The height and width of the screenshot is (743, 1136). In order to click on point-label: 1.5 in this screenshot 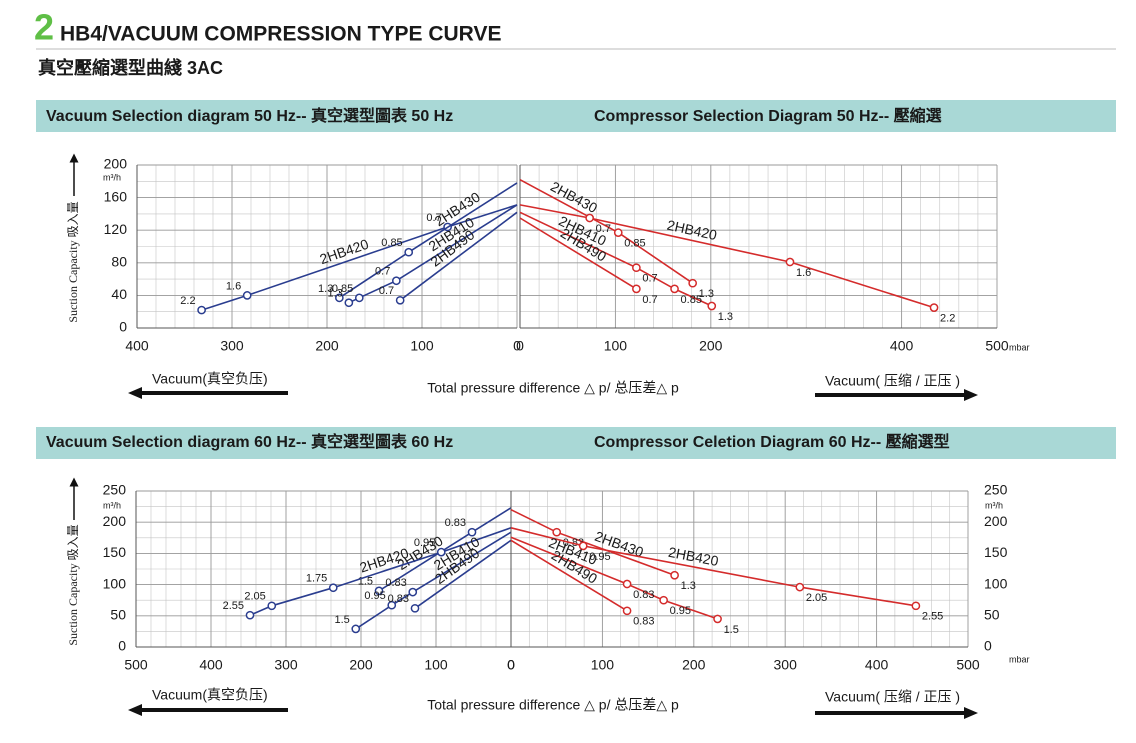, I will do `click(341, 620)`.